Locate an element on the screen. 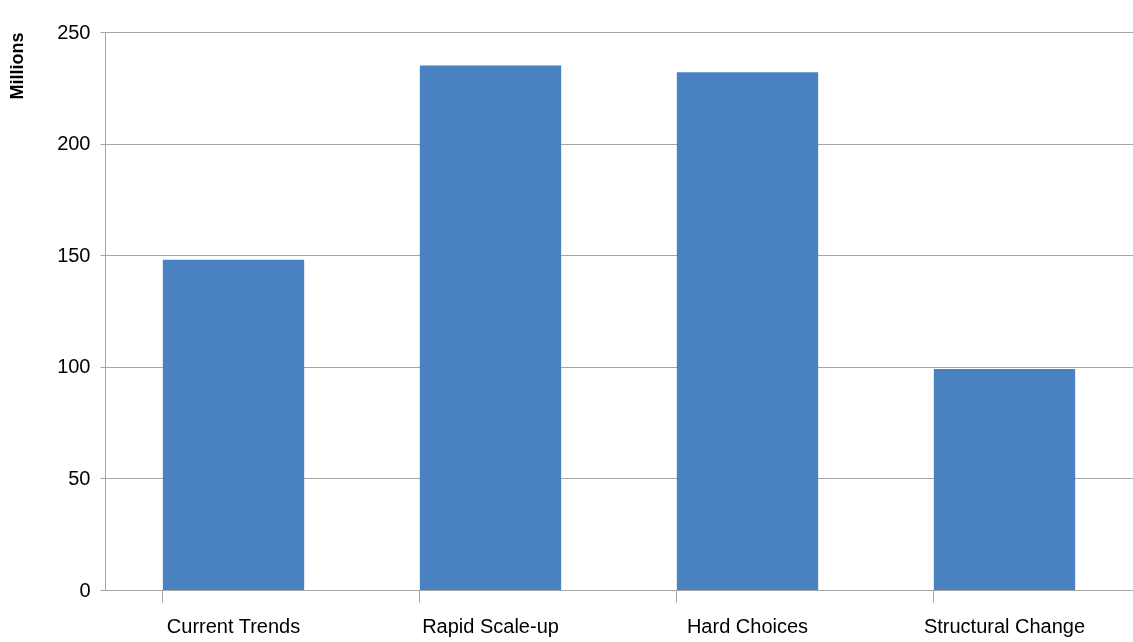  y-tick-label: 100 is located at coordinates (74, 366).